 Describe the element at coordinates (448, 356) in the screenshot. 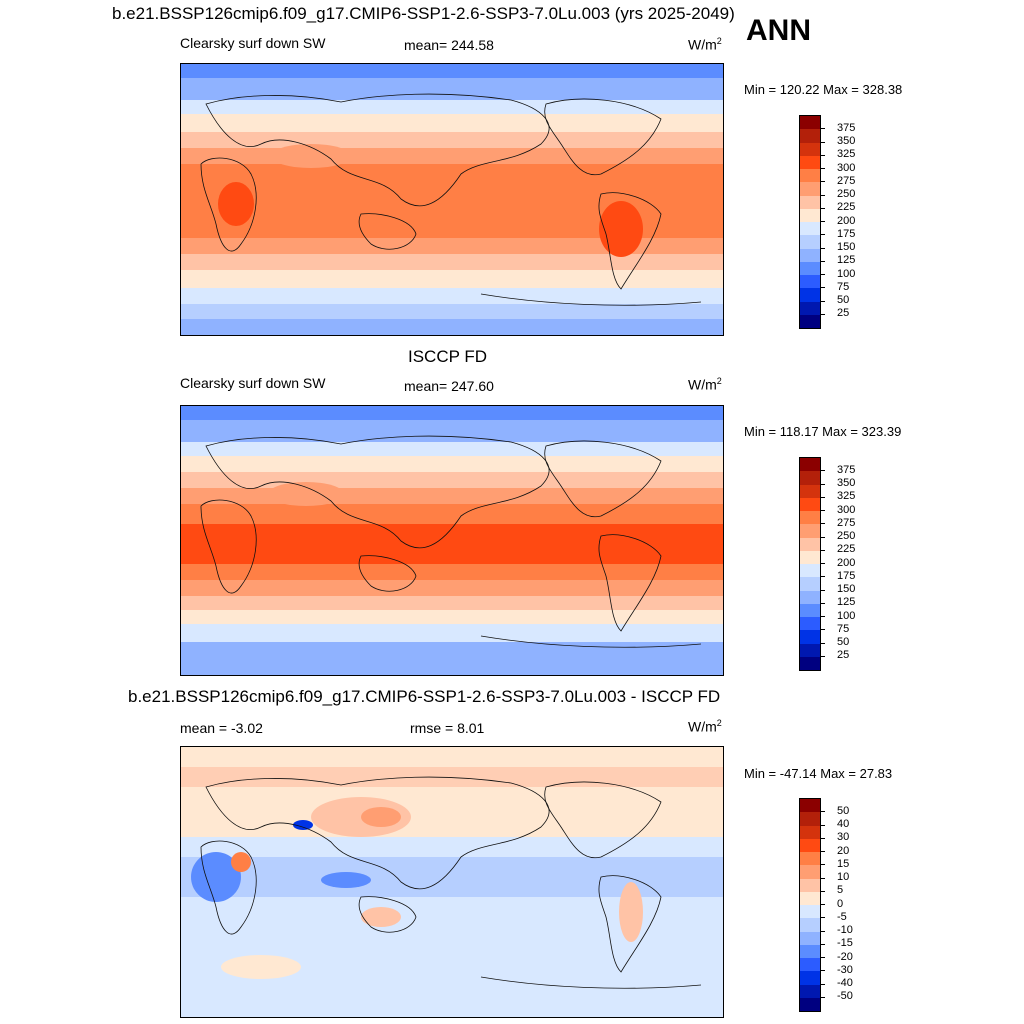

I see `panel2-title: ISCCP FD` at that location.